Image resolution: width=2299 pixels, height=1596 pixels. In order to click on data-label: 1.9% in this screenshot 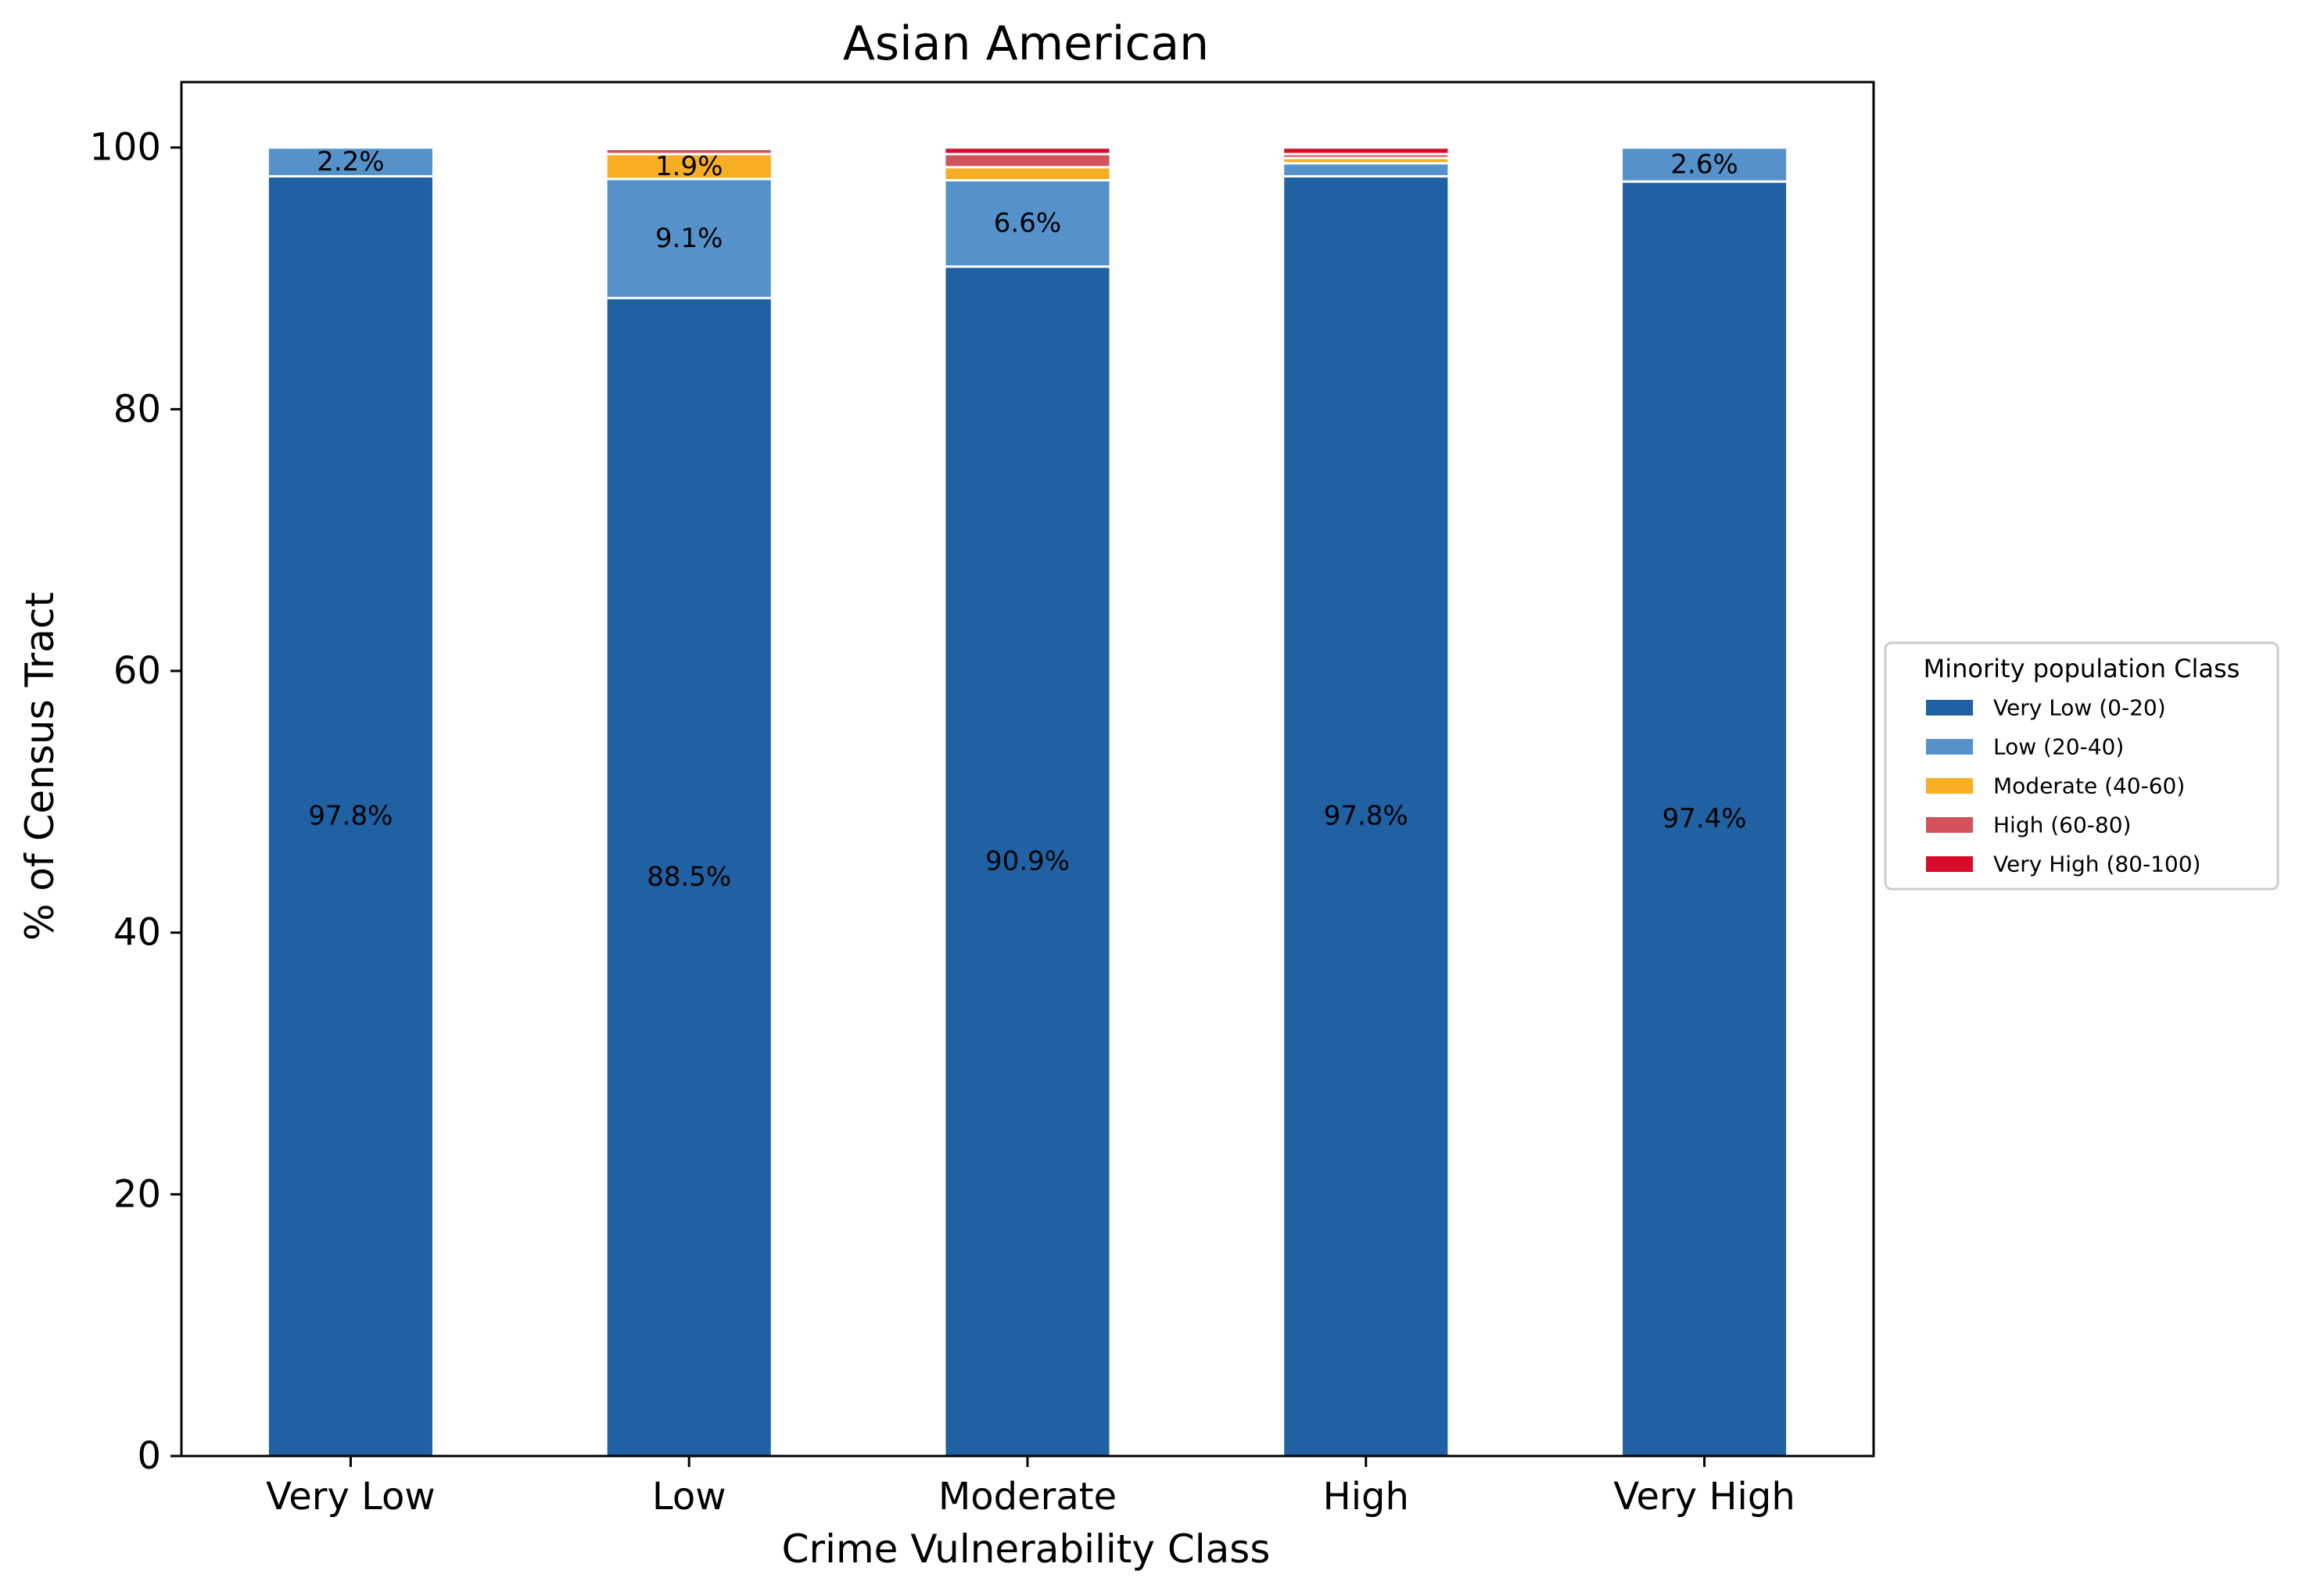, I will do `click(689, 166)`.